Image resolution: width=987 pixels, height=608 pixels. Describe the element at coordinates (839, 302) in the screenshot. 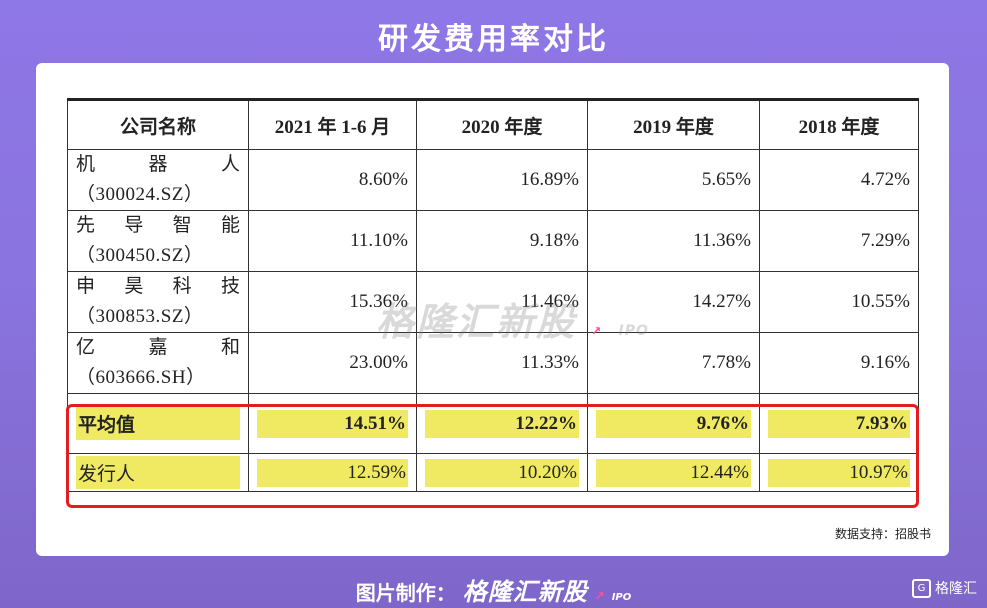

I see `value-cell: 10.55%` at that location.